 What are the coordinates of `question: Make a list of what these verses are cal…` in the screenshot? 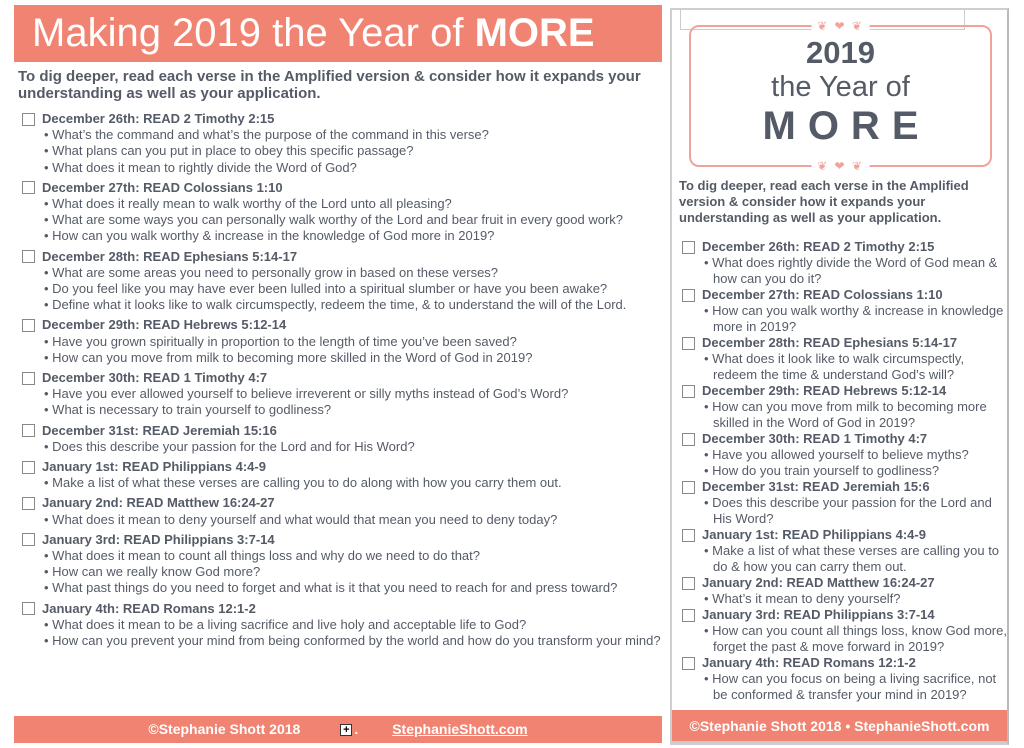 It's located at (342, 483).